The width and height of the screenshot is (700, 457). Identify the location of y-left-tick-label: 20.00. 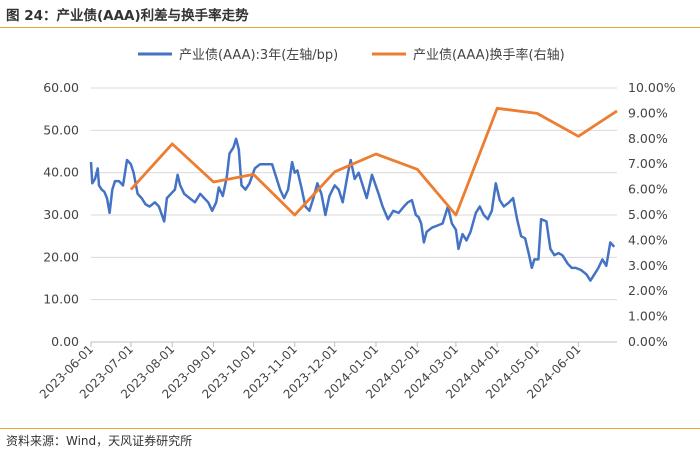
(61, 256).